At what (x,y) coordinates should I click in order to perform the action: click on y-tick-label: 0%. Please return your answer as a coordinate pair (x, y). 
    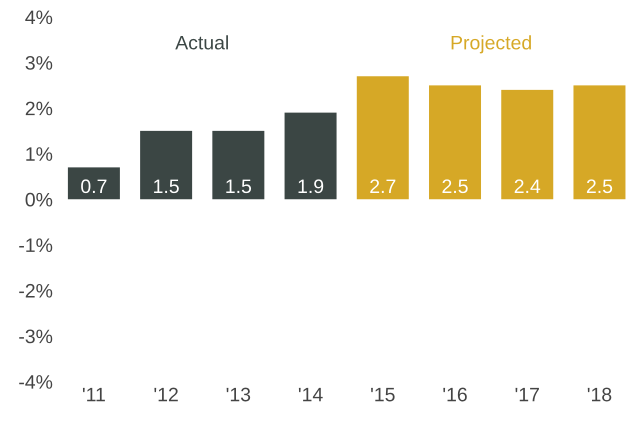
    Looking at the image, I should click on (39, 199).